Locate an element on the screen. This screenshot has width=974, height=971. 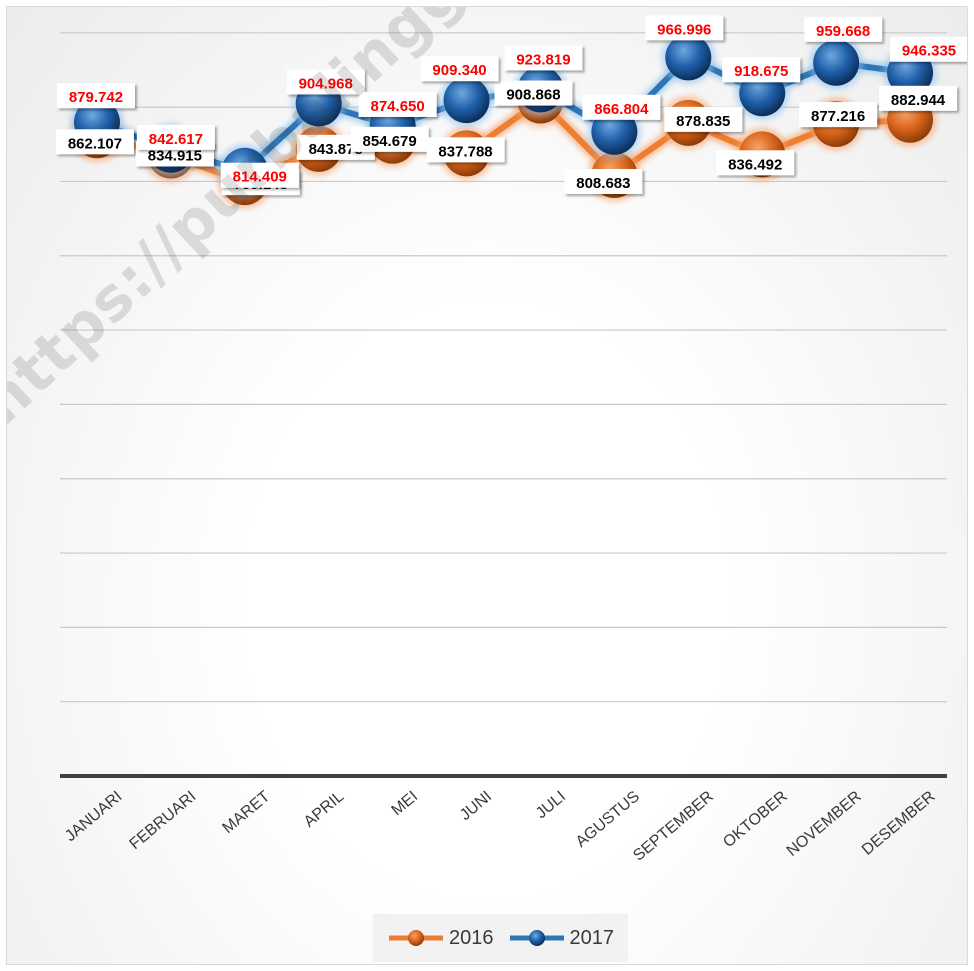
data-label-text: 946.335 is located at coordinates (929, 51).